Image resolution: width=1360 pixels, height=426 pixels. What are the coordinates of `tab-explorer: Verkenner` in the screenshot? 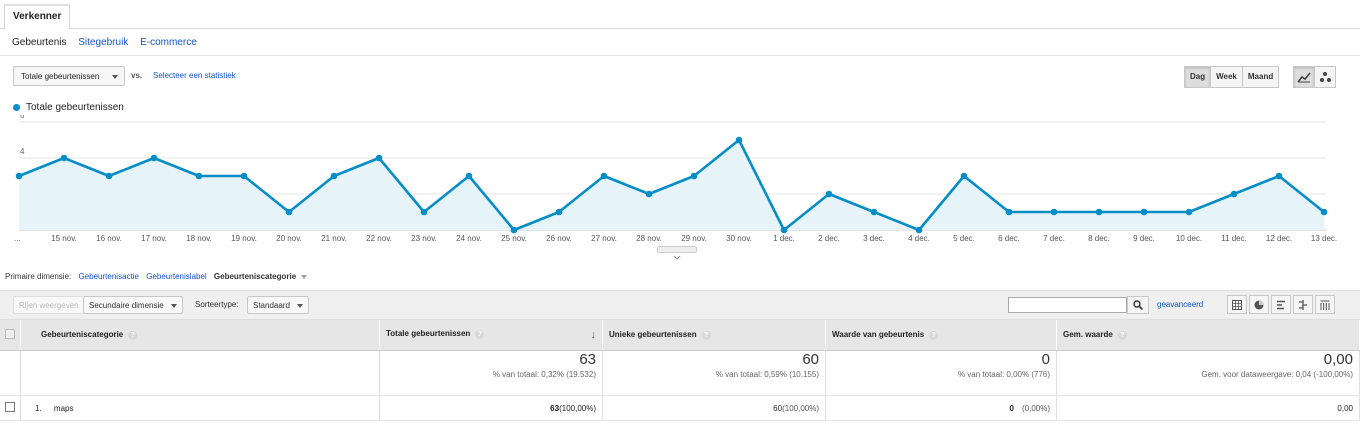 It's located at (37, 17).